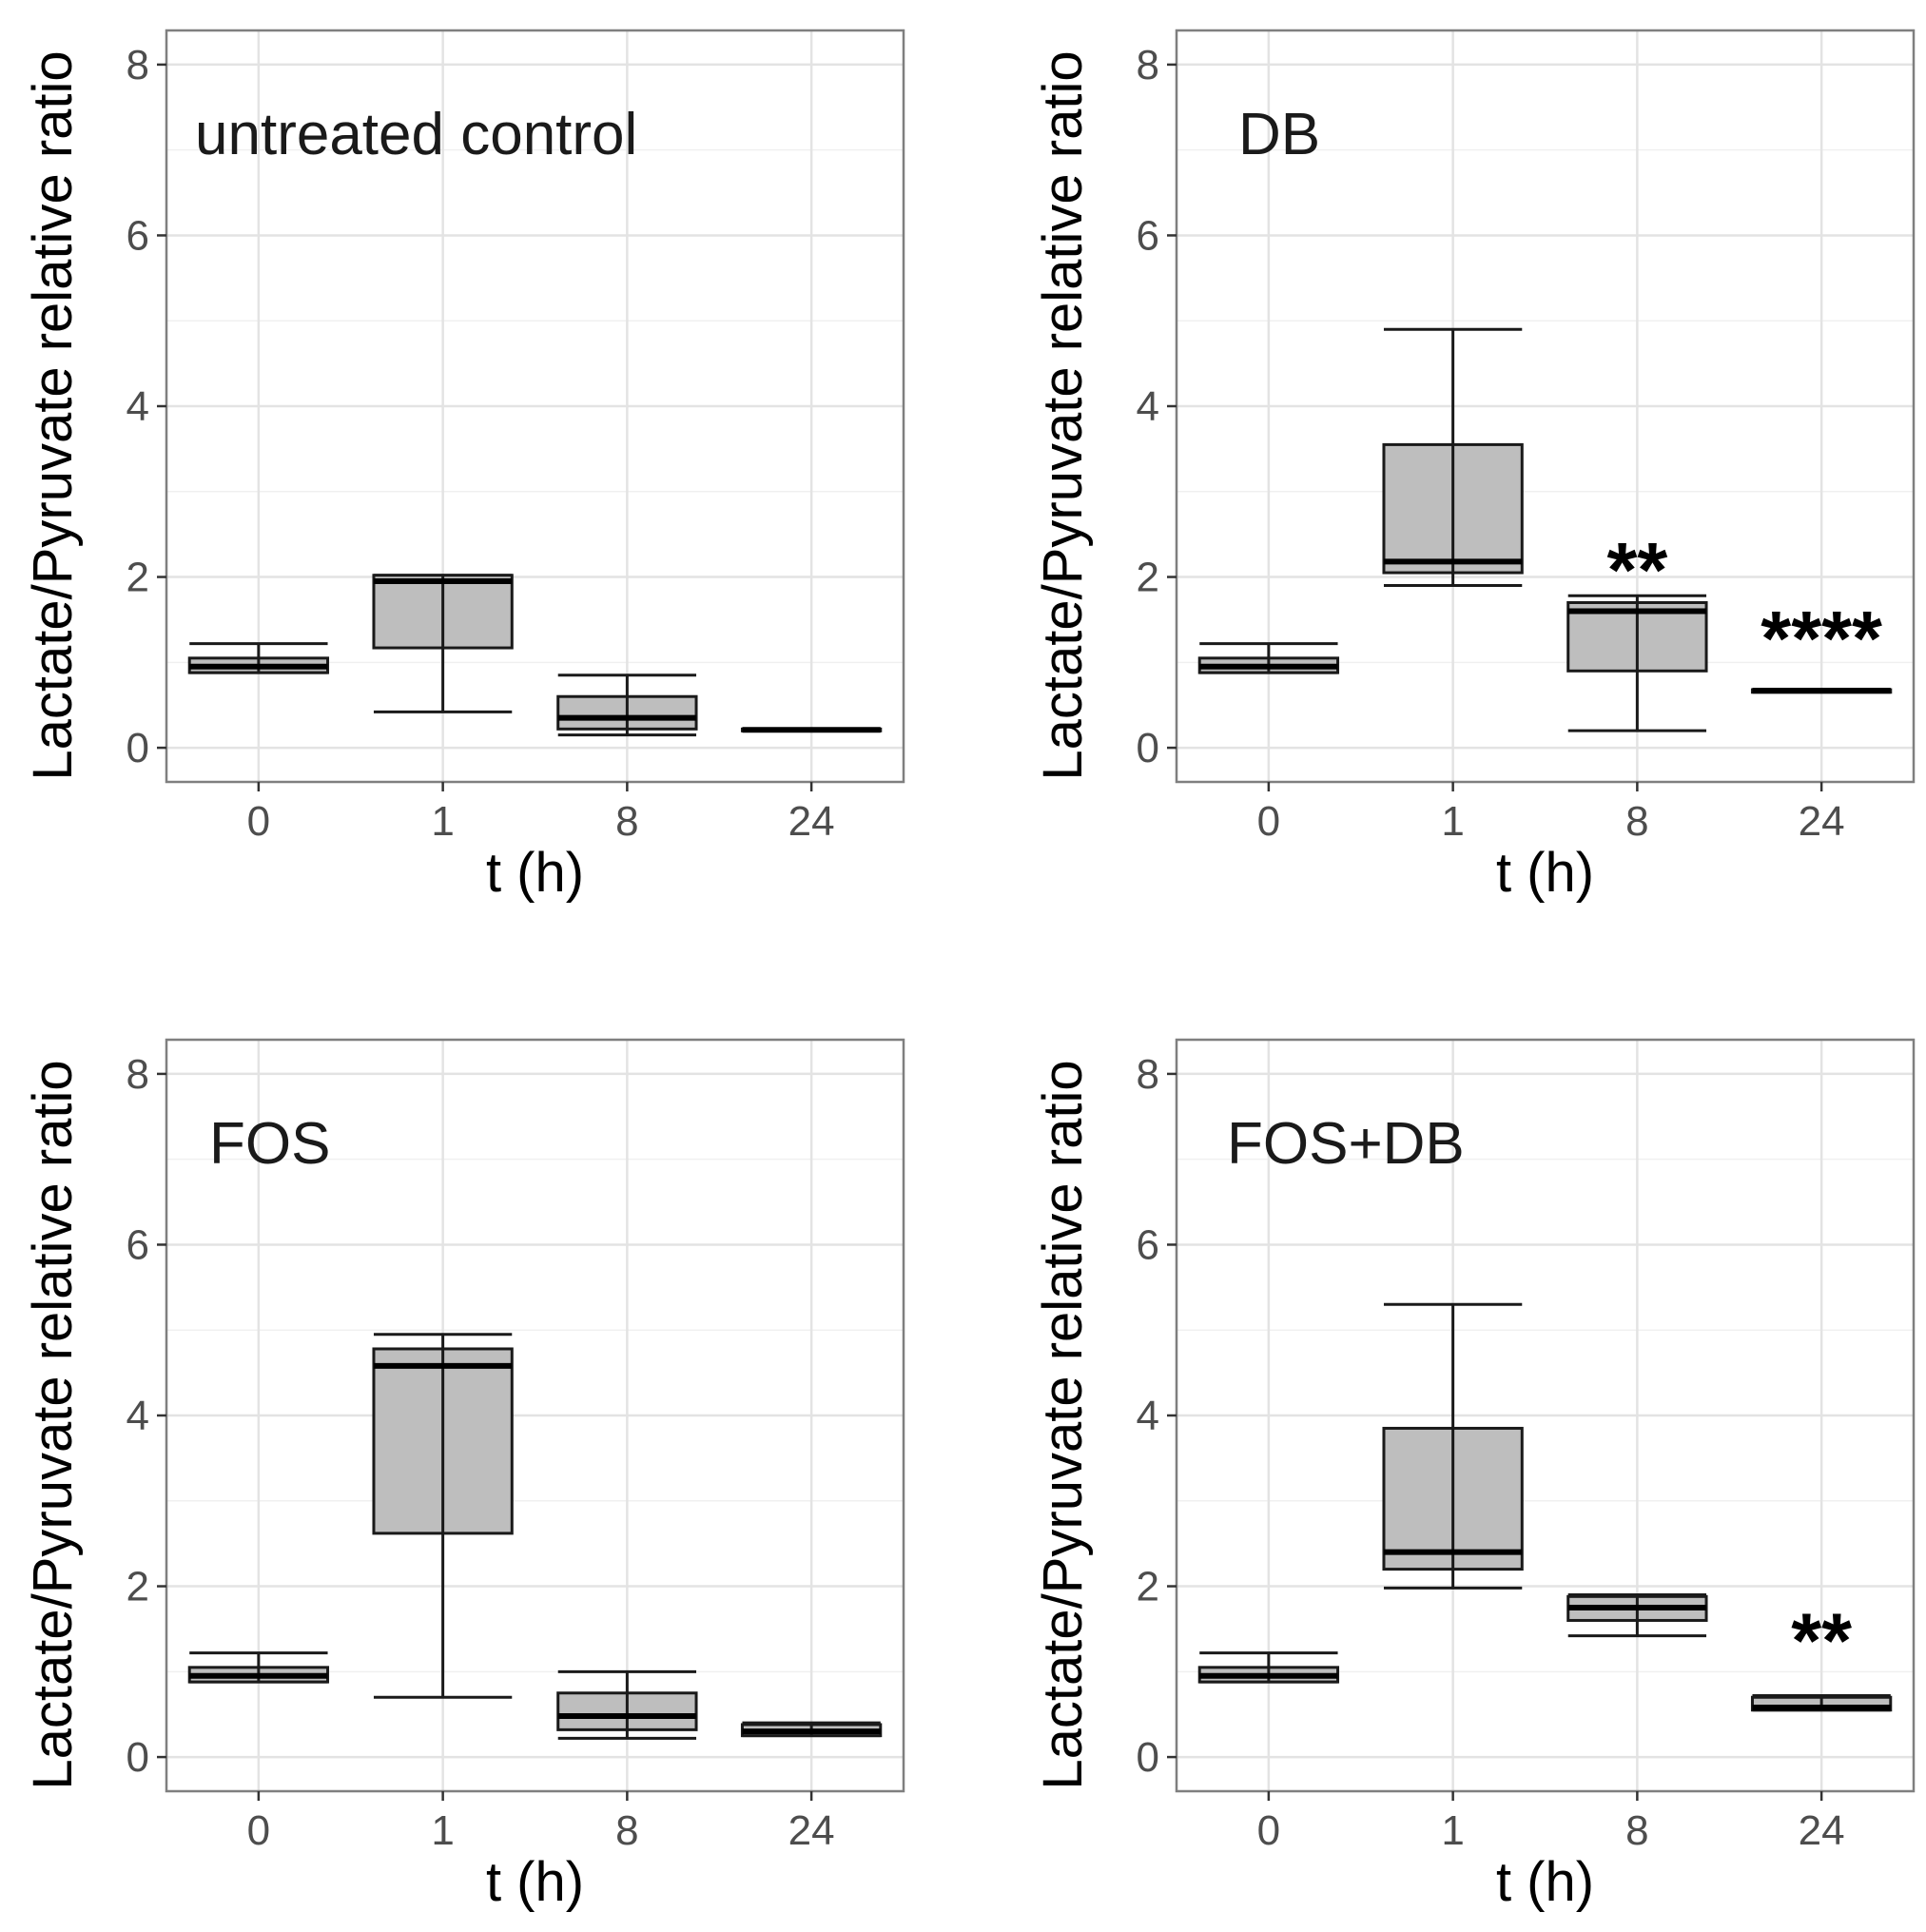 This screenshot has width=1926, height=1932. I want to click on panel-title: FOS+DB, so click(1346, 1144).